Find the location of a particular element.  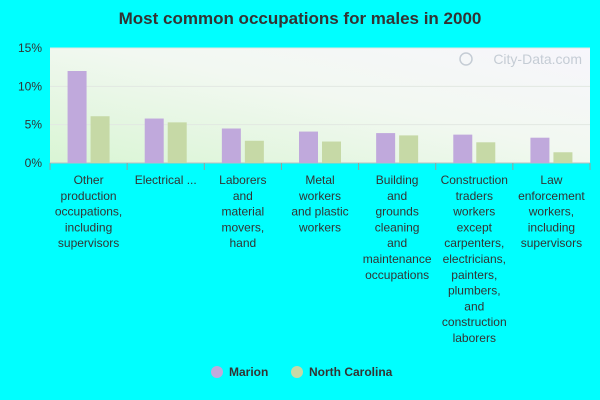

watermark-text: City-Data.com is located at coordinates (537, 59).